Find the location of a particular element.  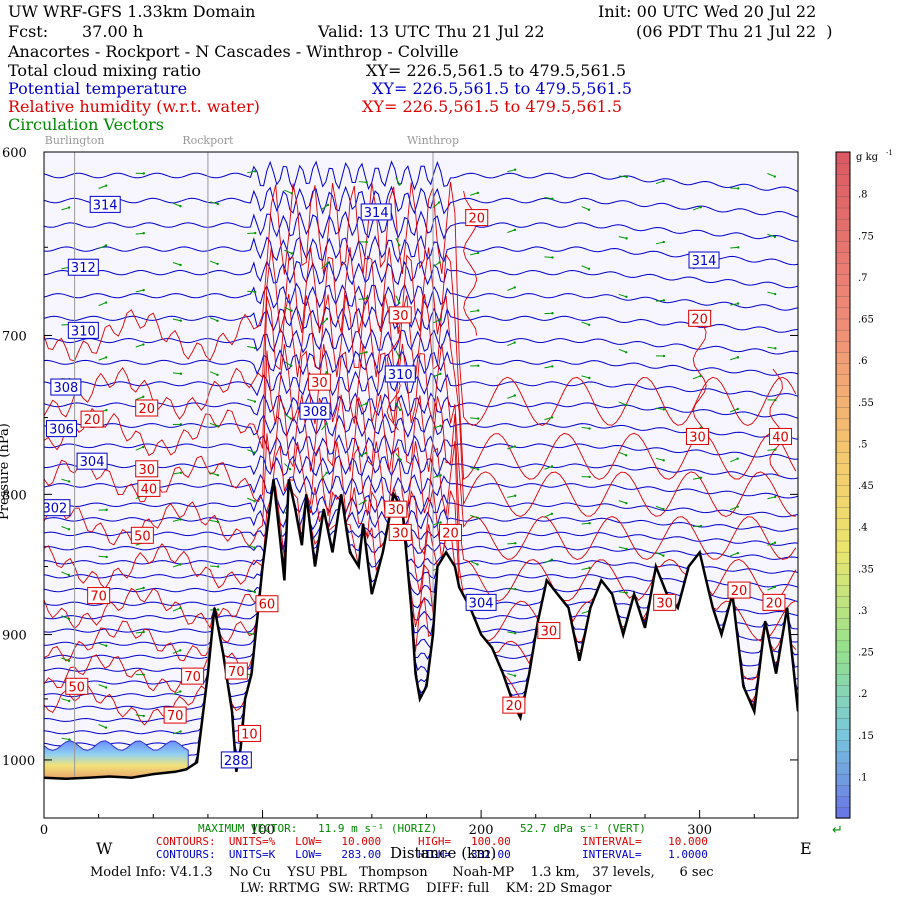

variable-theta-xy: XY= 226.5,561.5 to 479.5,561.5 is located at coordinates (502, 88).